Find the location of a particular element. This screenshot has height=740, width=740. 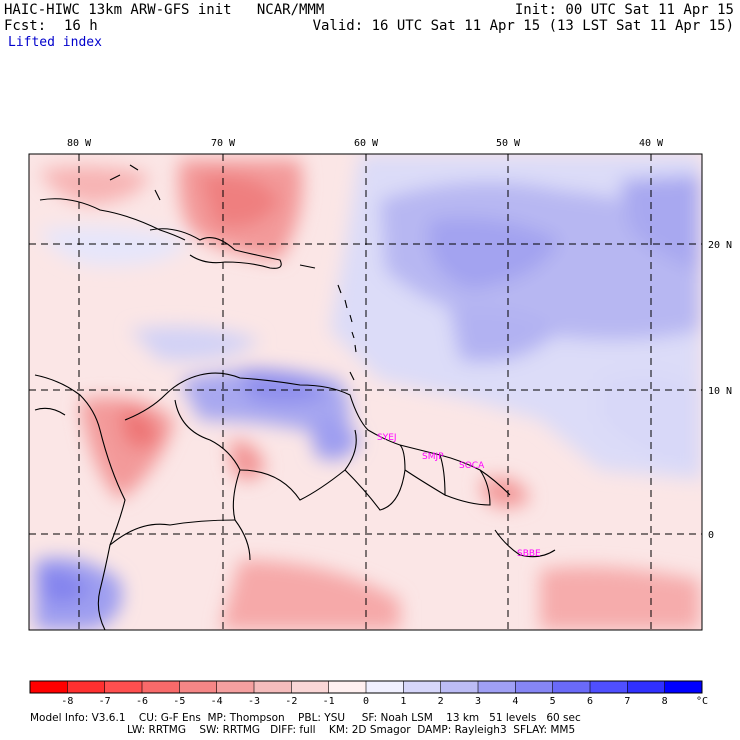

init-time: Init: 00 UTC Sat 11 Apr 15 is located at coordinates (624, 10).